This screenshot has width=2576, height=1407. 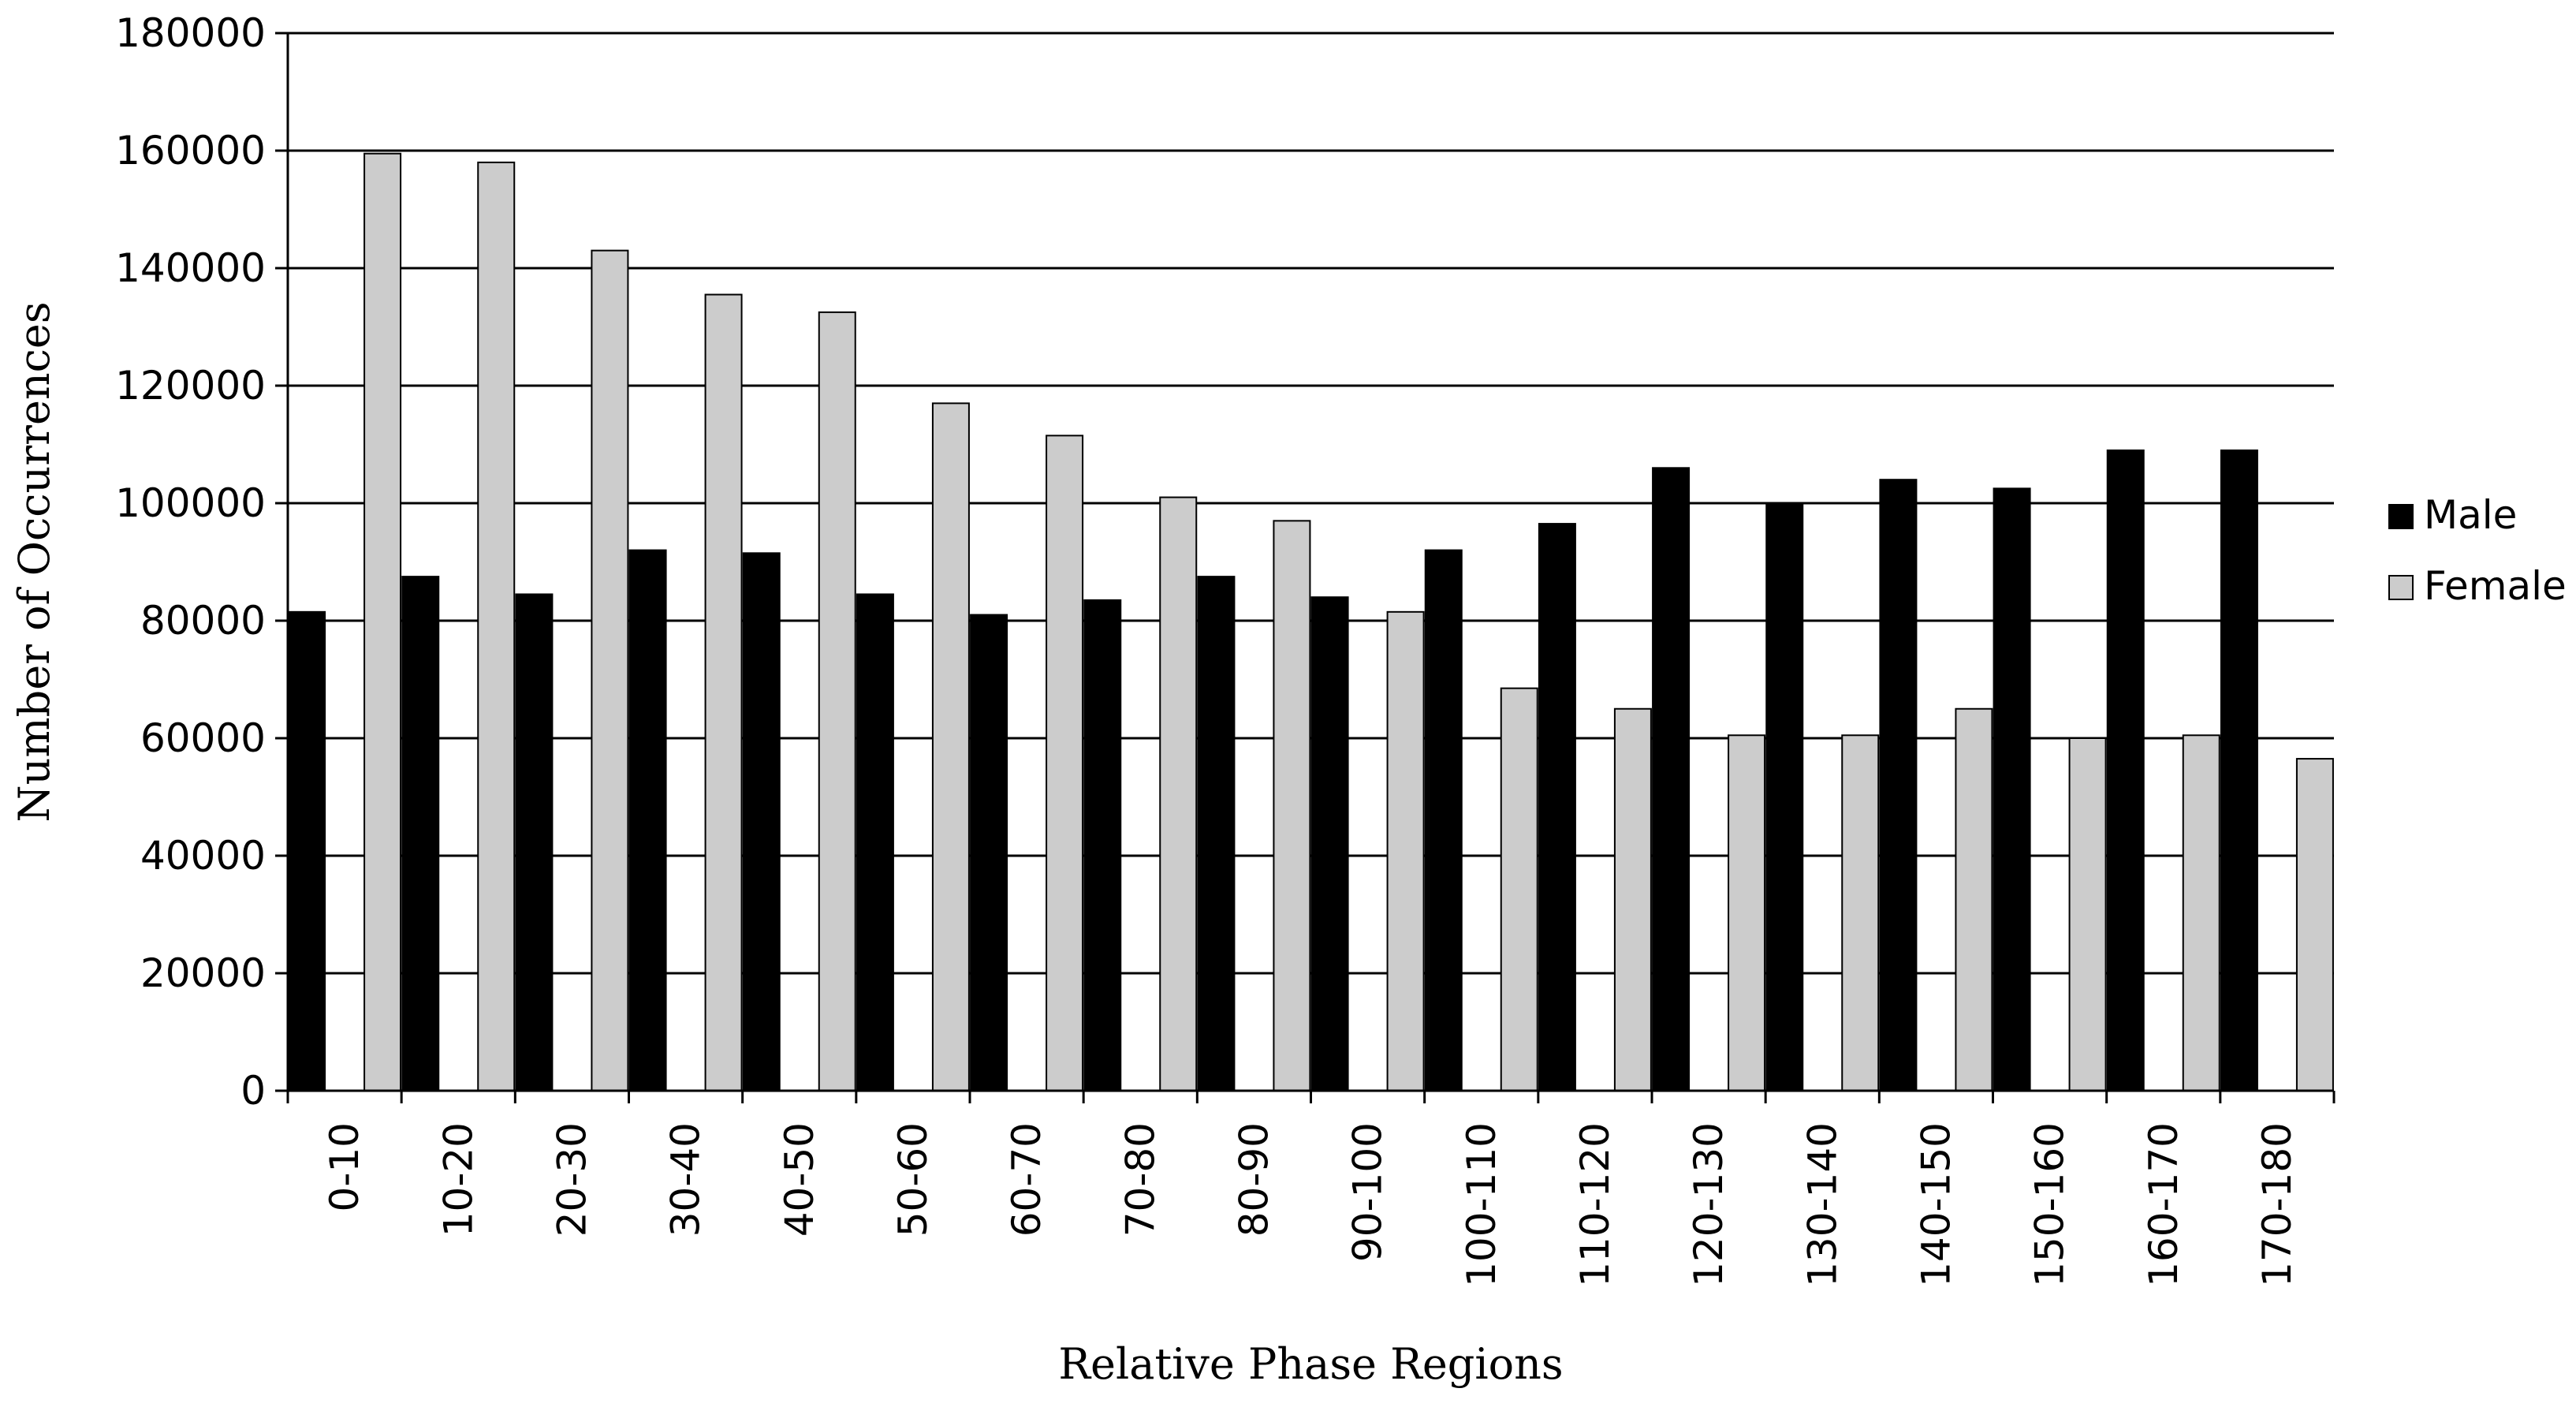 What do you see at coordinates (191, 503) in the screenshot?
I see `y-tick-label: 100000` at bounding box center [191, 503].